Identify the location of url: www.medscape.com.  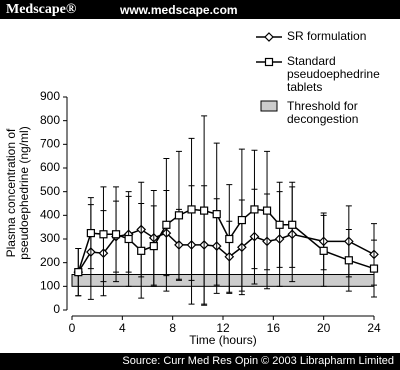
(179, 10).